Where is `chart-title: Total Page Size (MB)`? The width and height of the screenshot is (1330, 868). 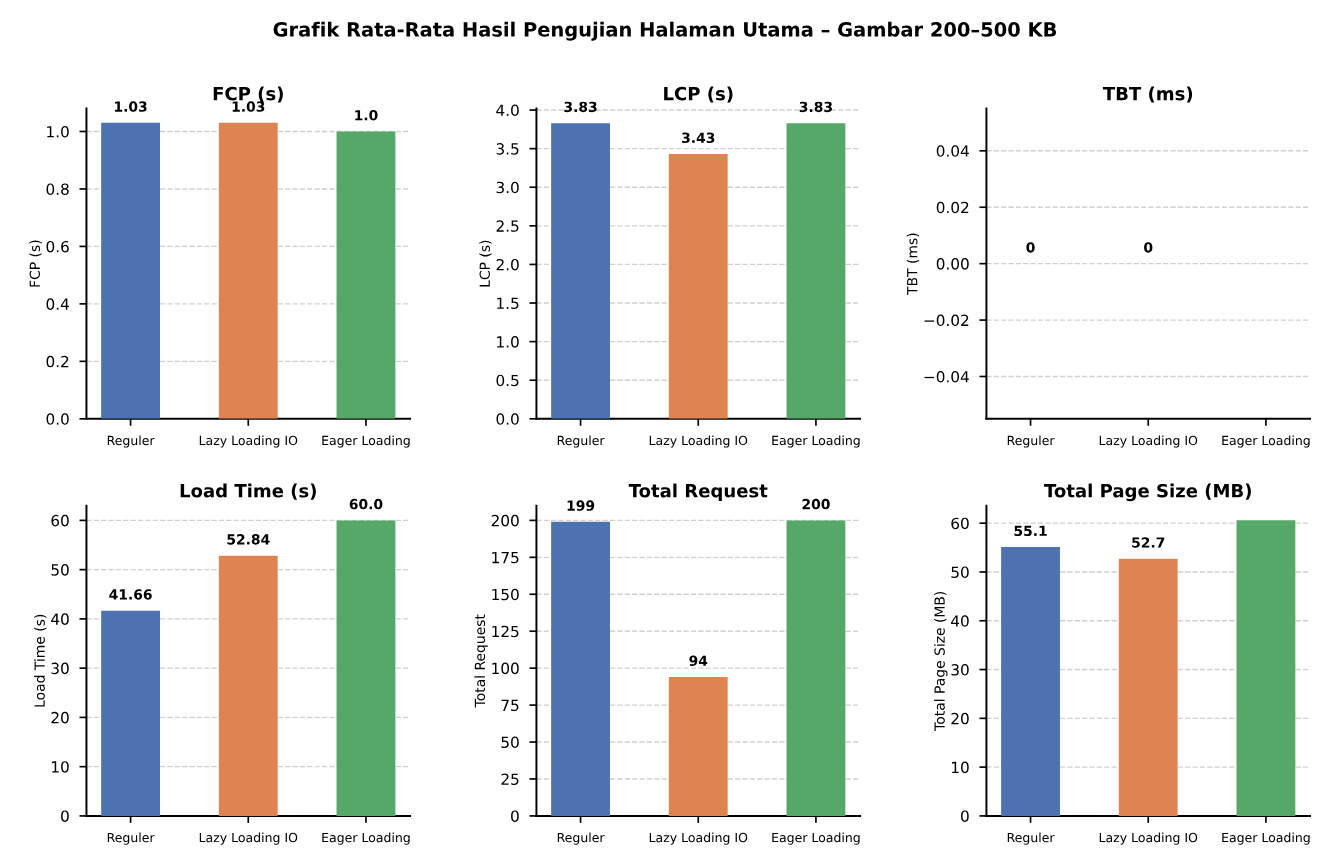
chart-title: Total Page Size (MB) is located at coordinates (1147, 492).